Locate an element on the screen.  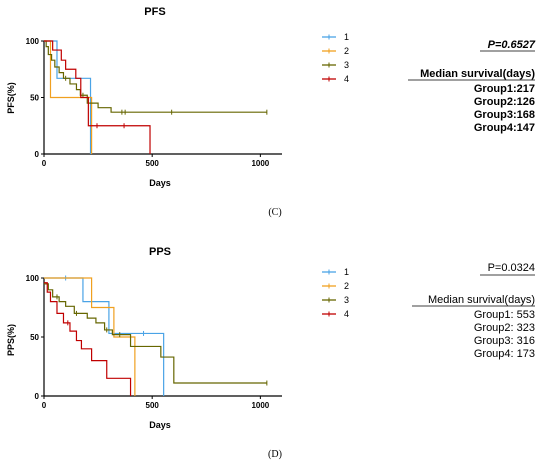
median-group-3: Group3:168 is located at coordinates (504, 115).